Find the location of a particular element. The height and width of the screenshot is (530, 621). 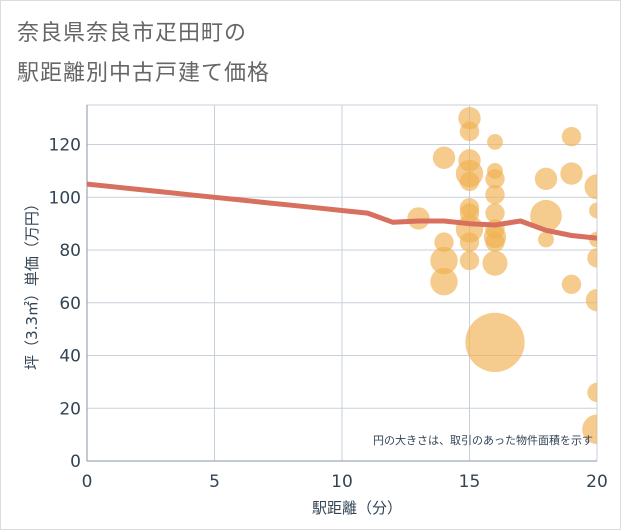

x-tick-label: 15 is located at coordinates (470, 482).